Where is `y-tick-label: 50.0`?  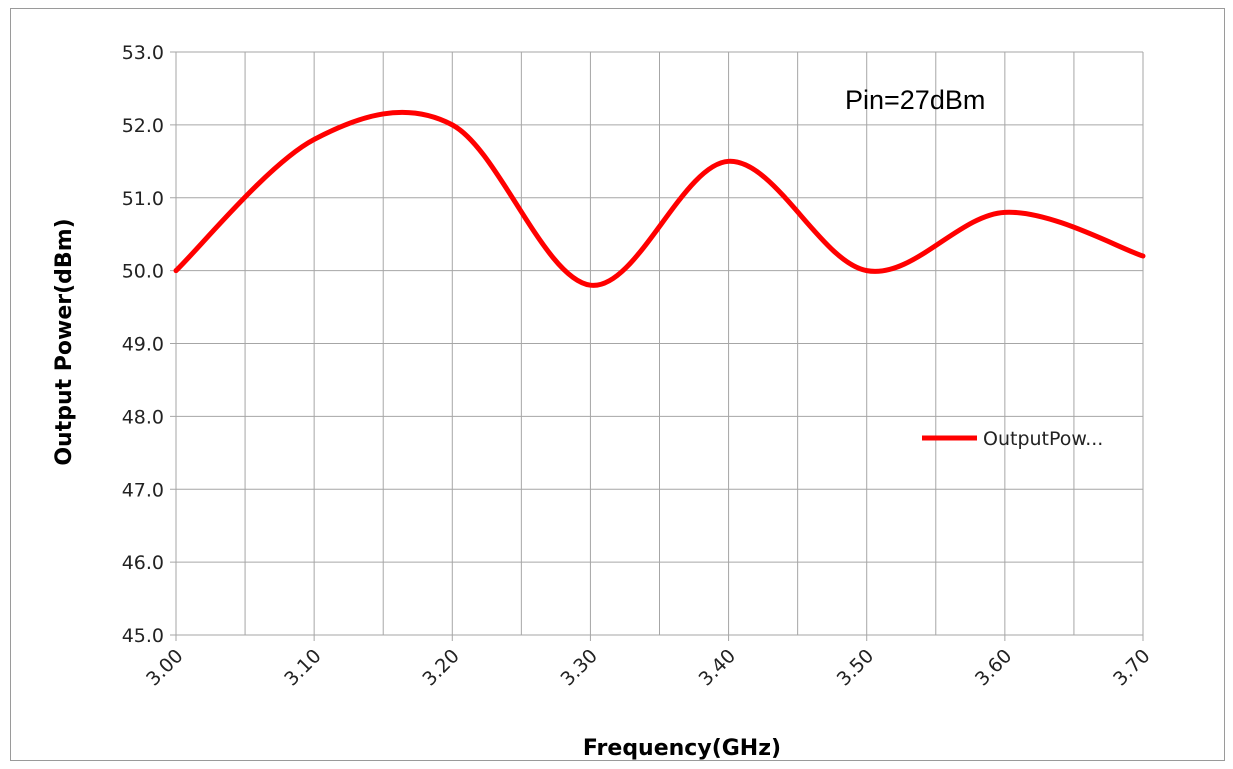 y-tick-label: 50.0 is located at coordinates (143, 272).